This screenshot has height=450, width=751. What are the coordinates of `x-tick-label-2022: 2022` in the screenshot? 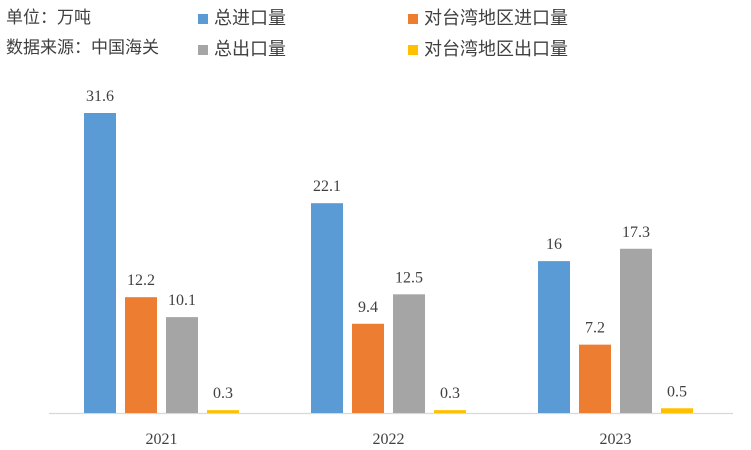 It's located at (389, 439).